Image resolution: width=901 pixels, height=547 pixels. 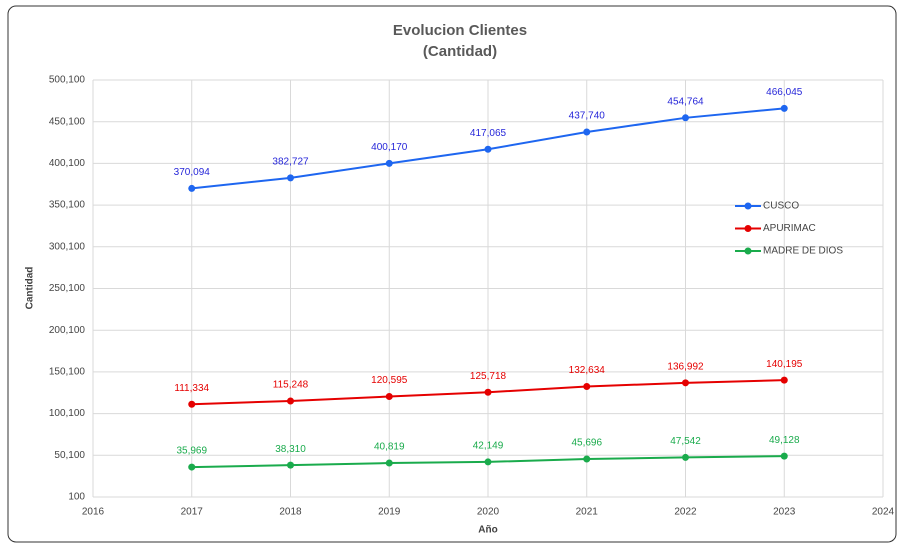 What do you see at coordinates (76, 497) in the screenshot?
I see `y-tick-label: 100` at bounding box center [76, 497].